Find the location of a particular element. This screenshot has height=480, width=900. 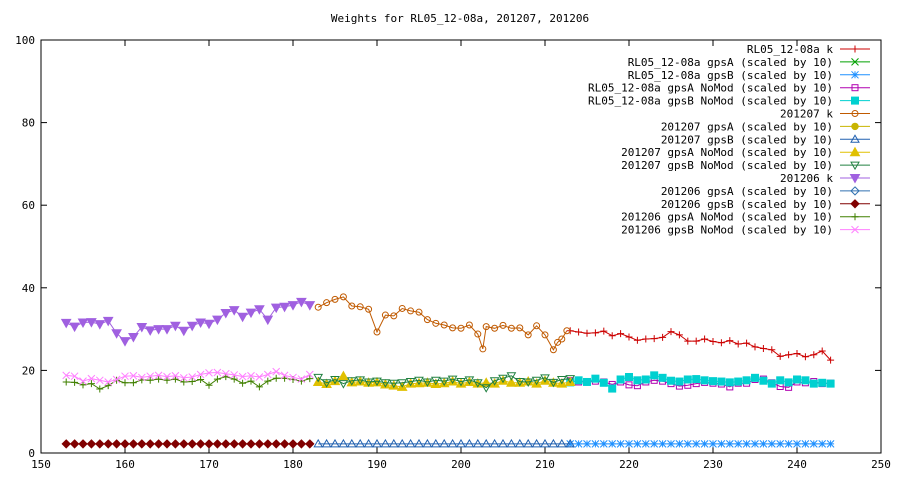

legend-item: 201207 gpsB (scaled by 10) is located at coordinates (765, 139).